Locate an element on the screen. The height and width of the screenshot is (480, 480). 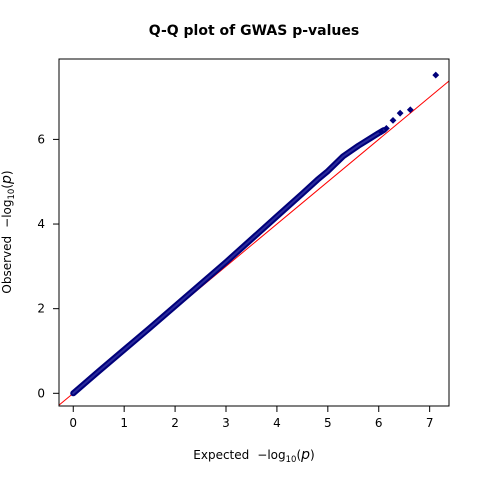
x-axis-label: Expected −log10(p) is located at coordinates (253, 456).